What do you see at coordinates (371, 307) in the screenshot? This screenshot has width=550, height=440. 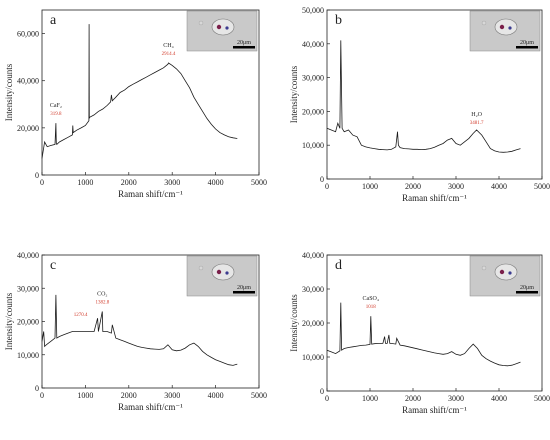 I see `peak-value: 1018` at bounding box center [371, 307].